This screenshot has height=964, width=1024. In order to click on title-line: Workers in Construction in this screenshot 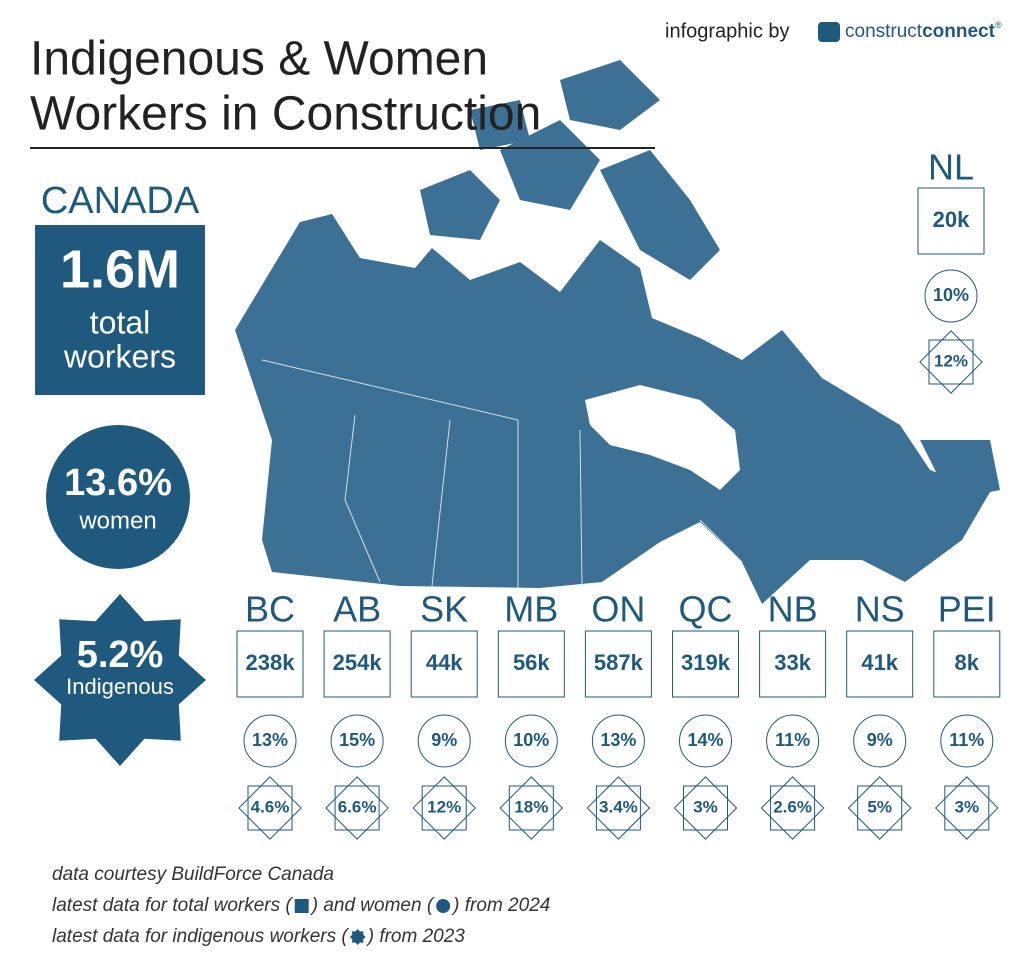, I will do `click(285, 114)`.